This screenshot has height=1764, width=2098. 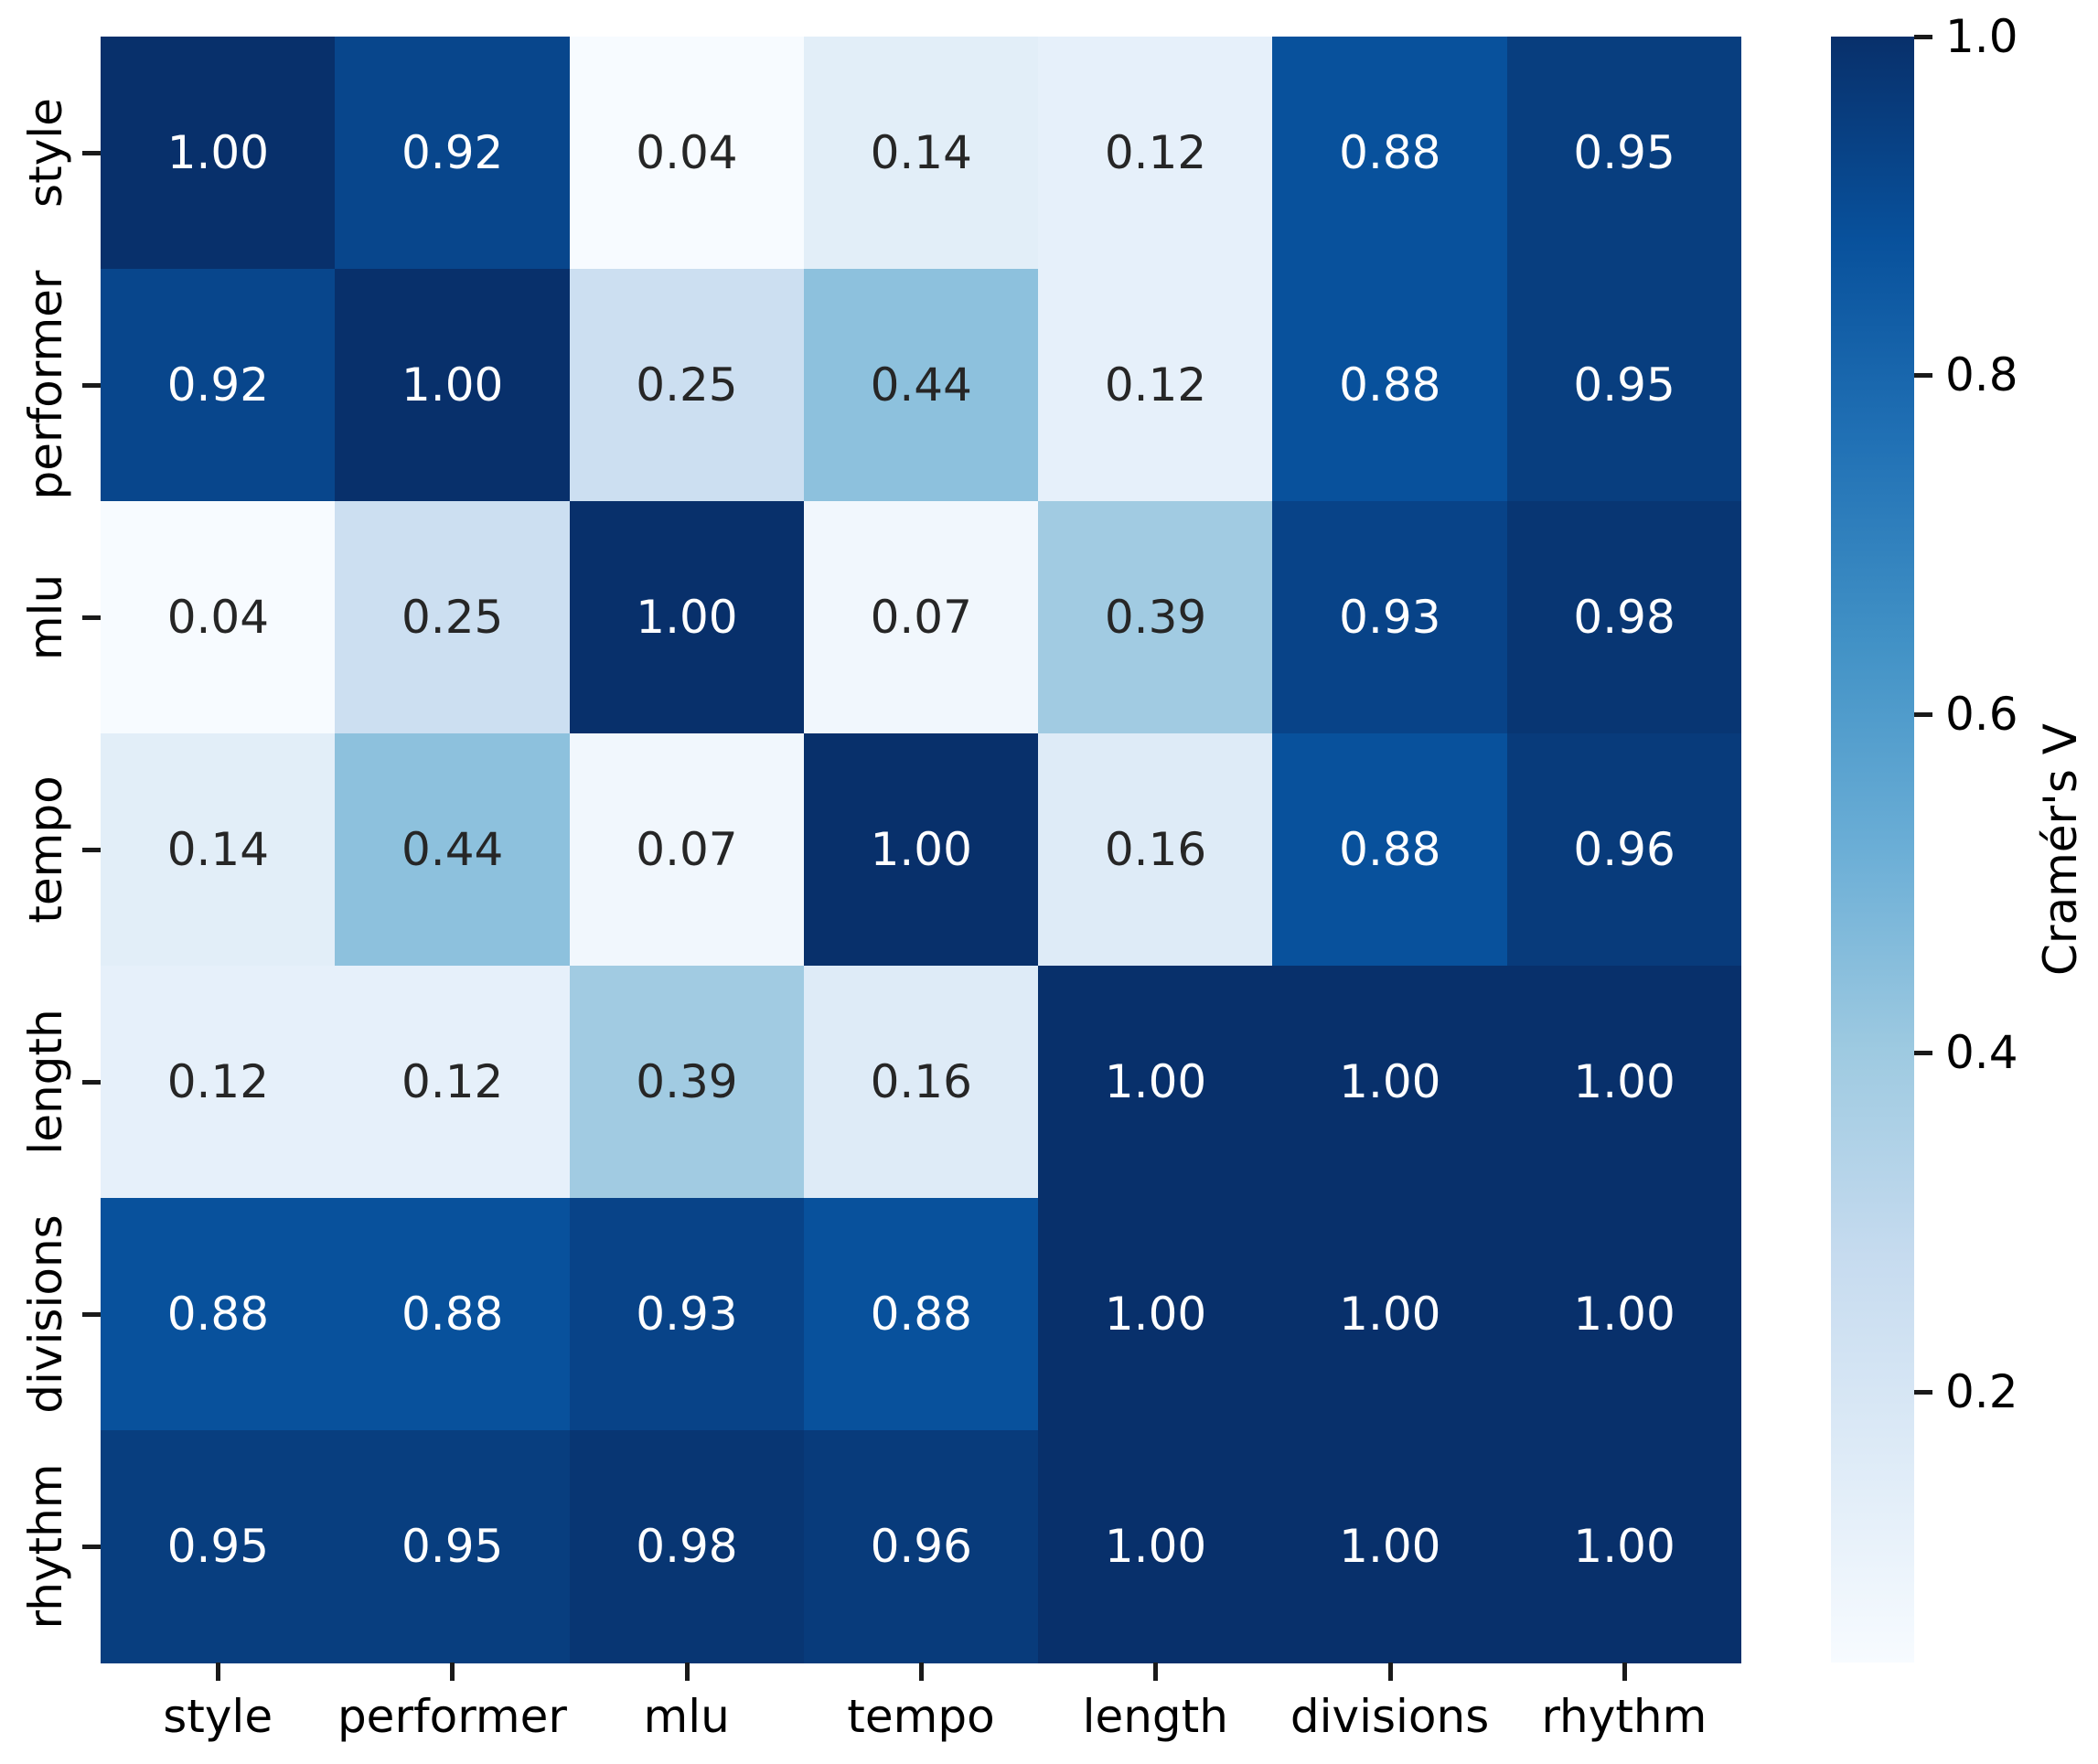 I want to click on colorbar-tick-0.2, so click(x=1923, y=1392).